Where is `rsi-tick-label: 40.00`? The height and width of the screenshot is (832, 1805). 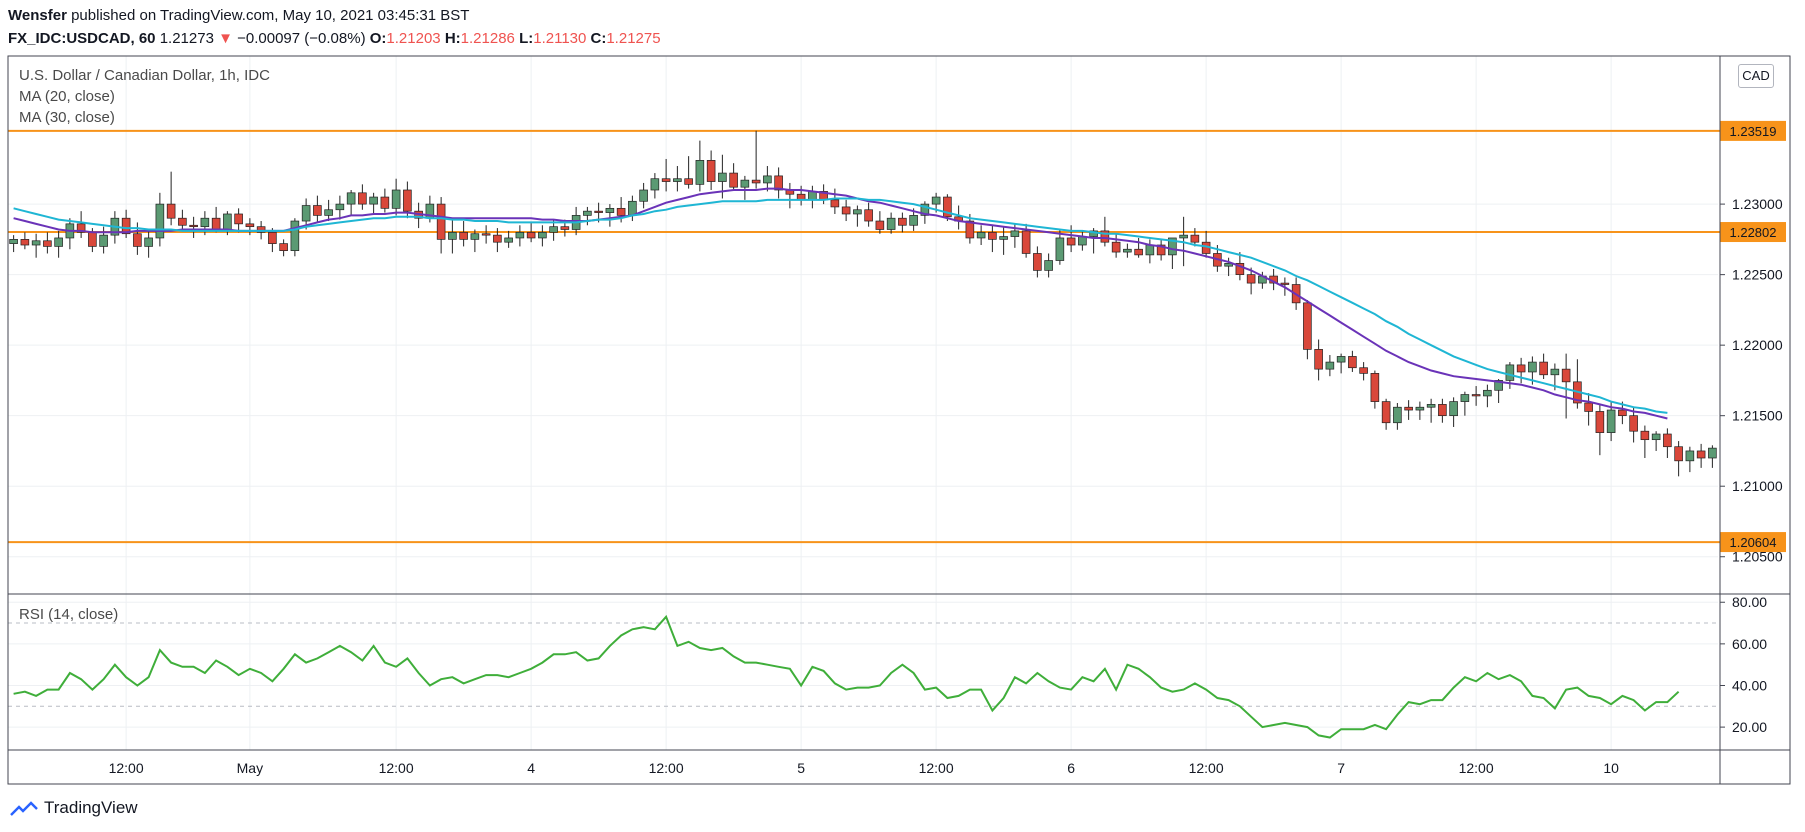
rsi-tick-label: 40.00 is located at coordinates (1749, 685).